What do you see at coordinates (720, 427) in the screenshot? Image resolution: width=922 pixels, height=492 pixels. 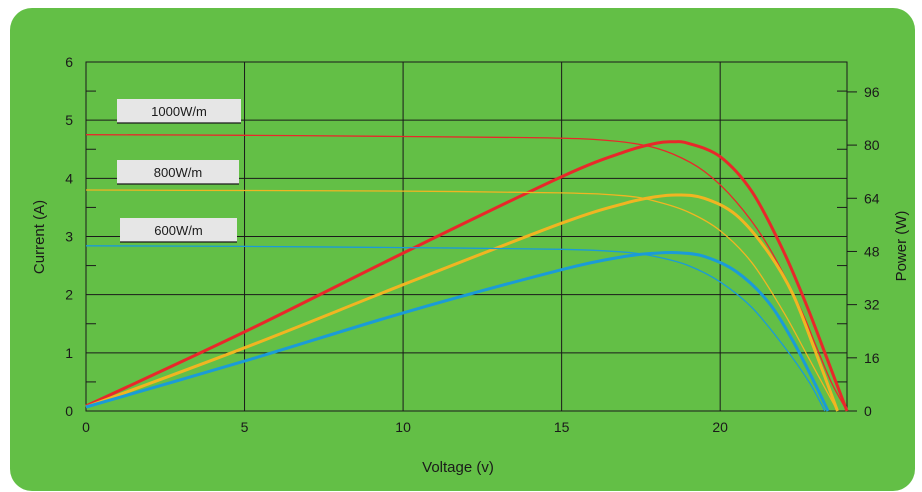 I see `x-tick-label: 20` at bounding box center [720, 427].